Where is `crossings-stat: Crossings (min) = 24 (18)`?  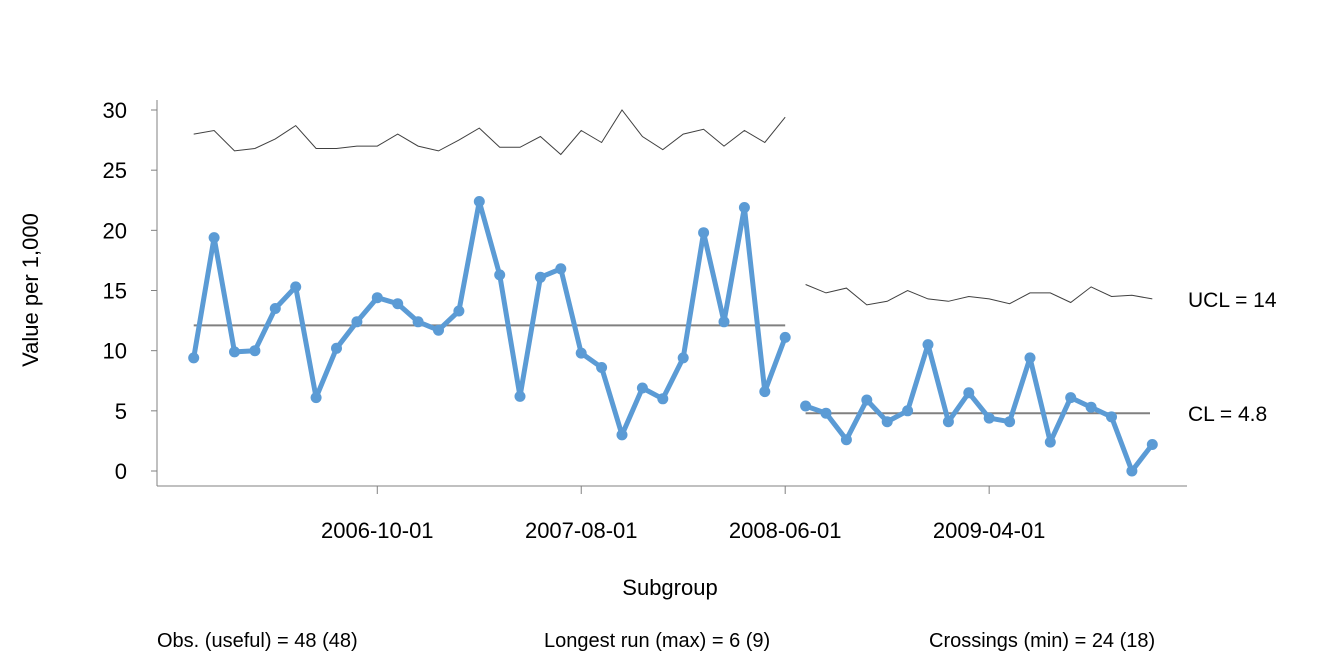 crossings-stat: Crossings (min) = 24 (18) is located at coordinates (1042, 641).